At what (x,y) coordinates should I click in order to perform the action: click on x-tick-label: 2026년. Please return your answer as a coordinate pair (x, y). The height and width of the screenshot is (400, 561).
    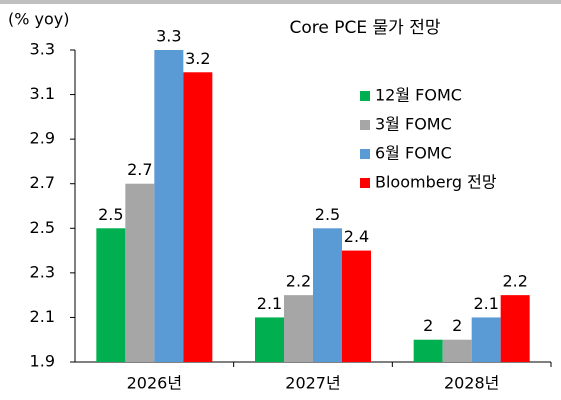
    Looking at the image, I should click on (154, 383).